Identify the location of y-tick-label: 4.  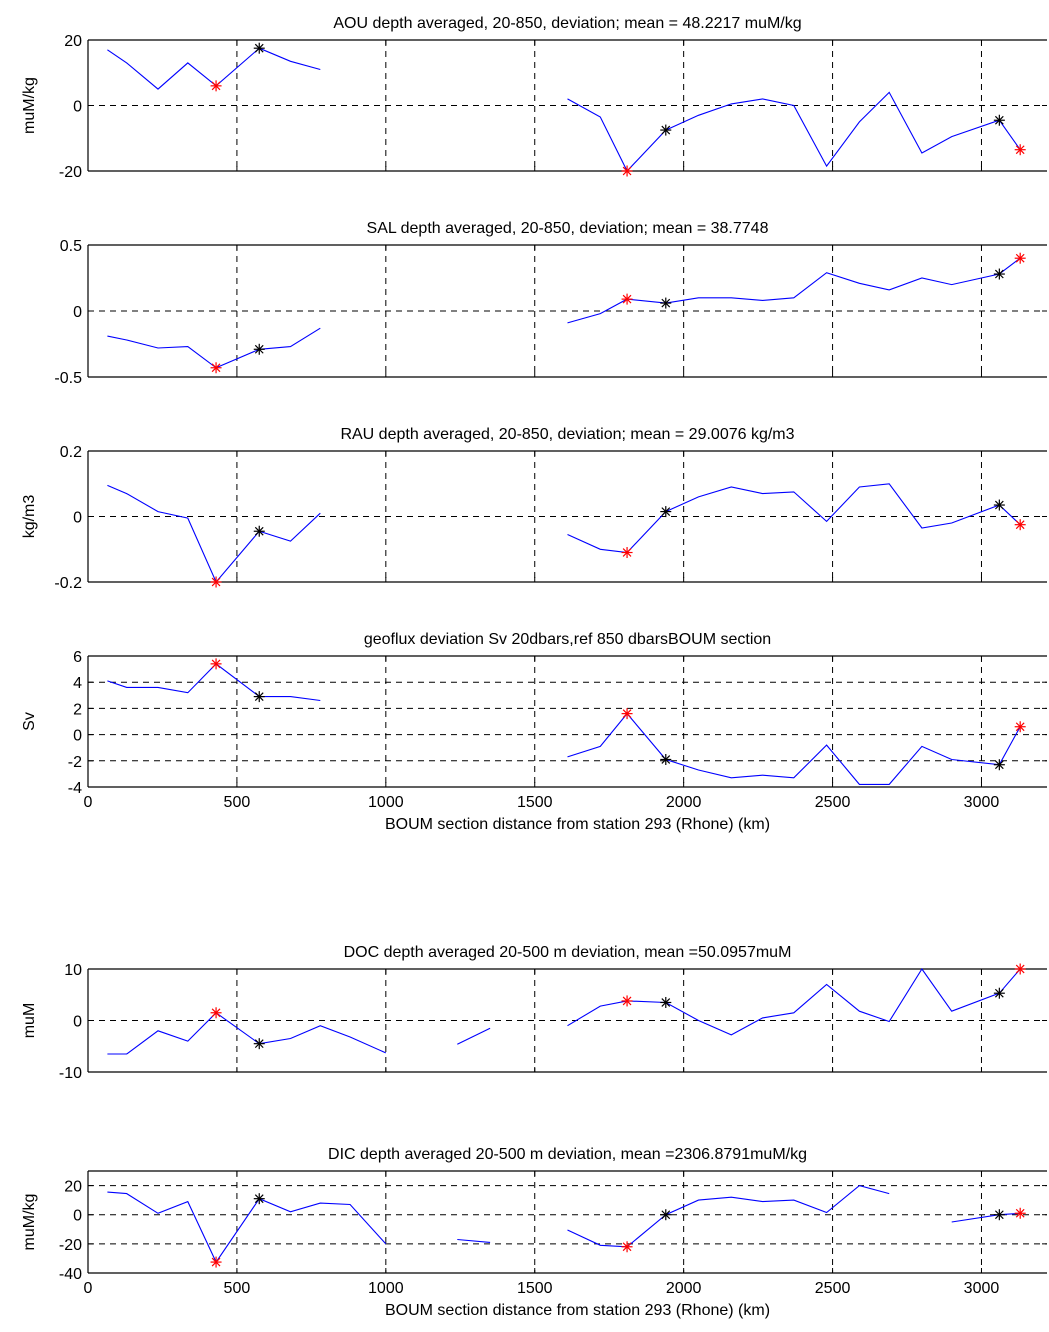
(77, 683).